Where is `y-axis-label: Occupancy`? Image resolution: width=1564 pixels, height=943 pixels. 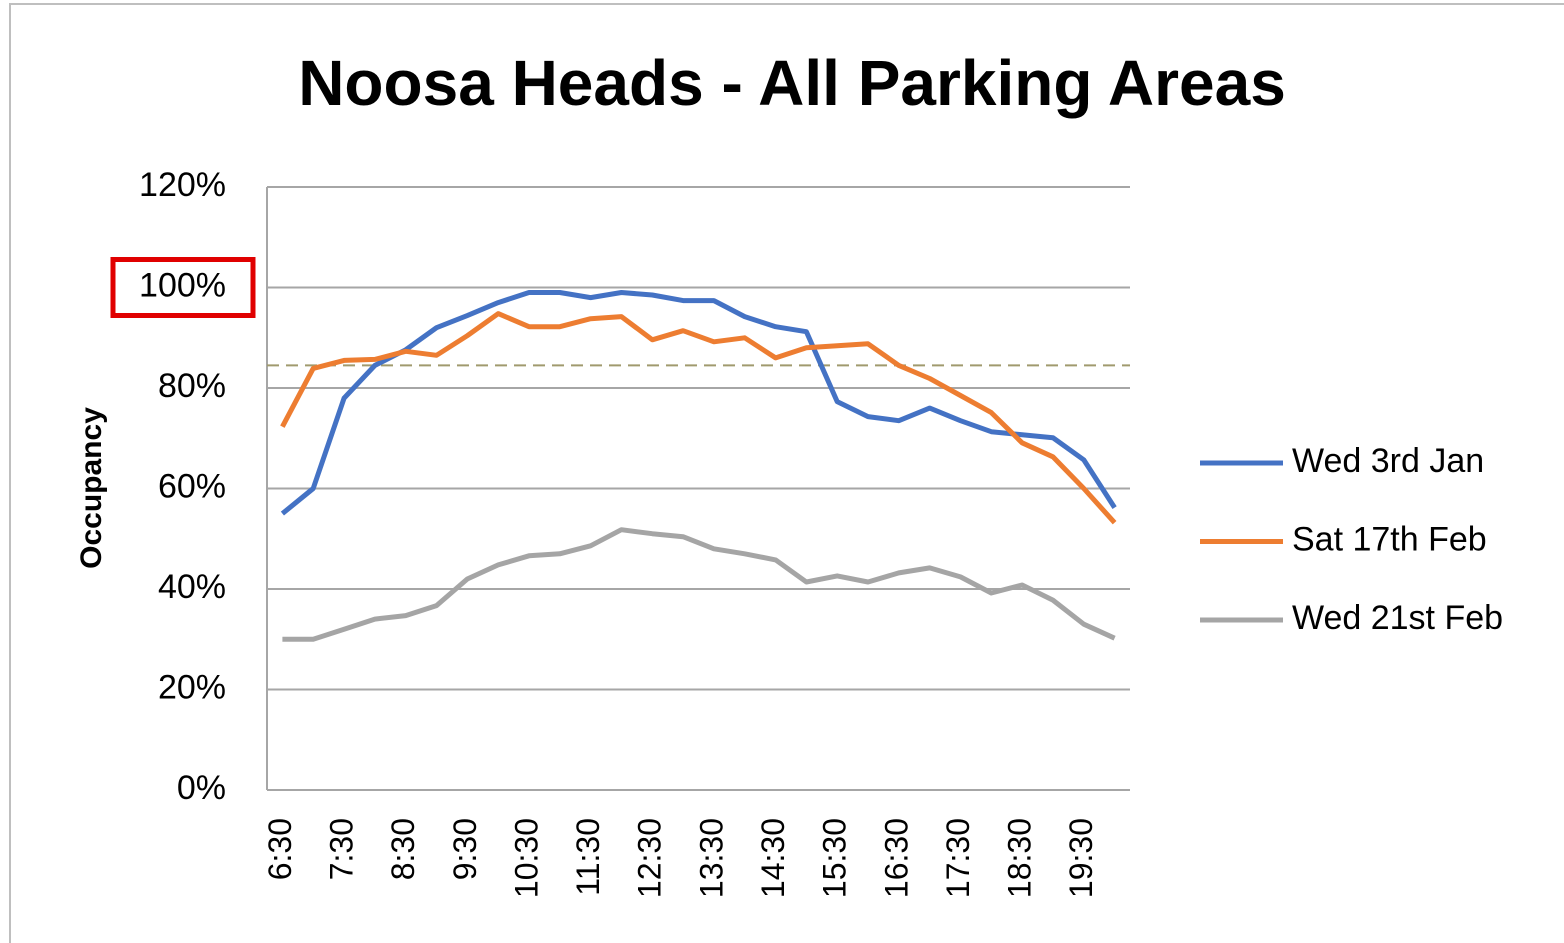 y-axis-label: Occupancy is located at coordinates (91, 488).